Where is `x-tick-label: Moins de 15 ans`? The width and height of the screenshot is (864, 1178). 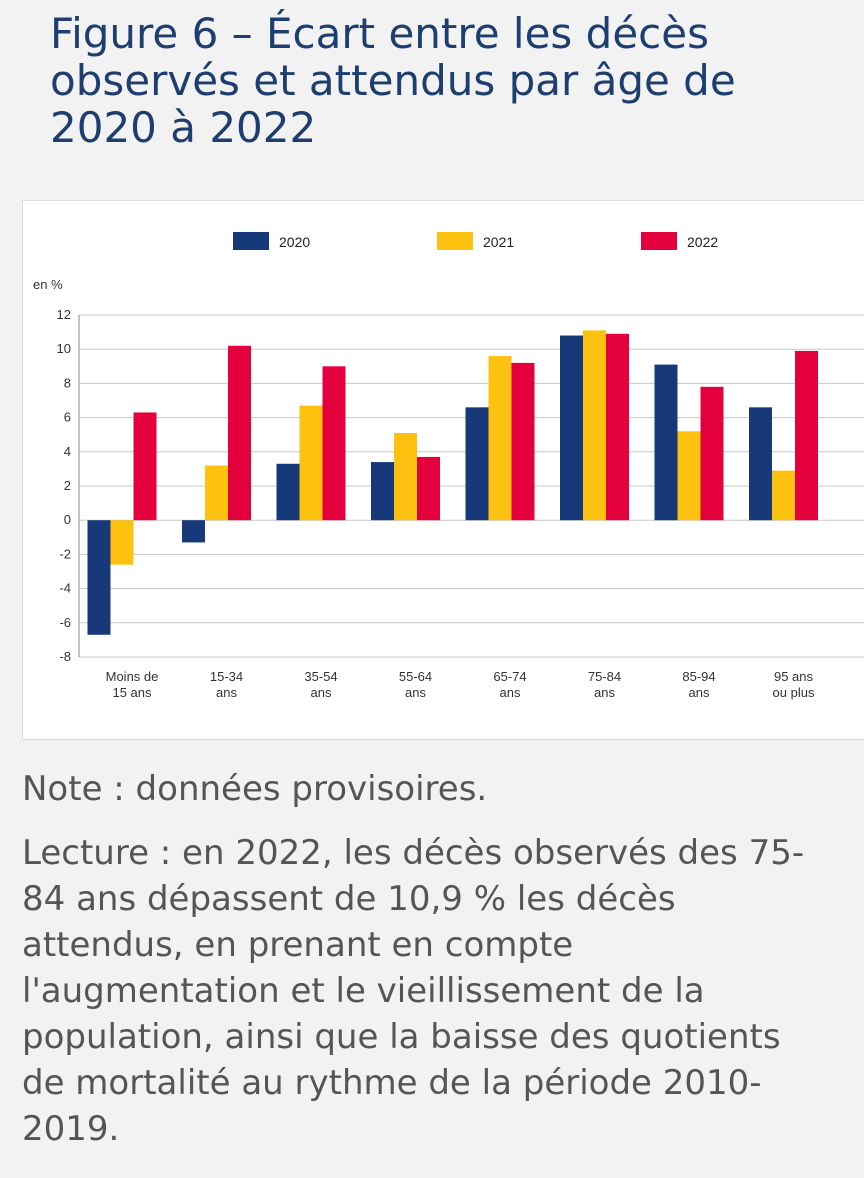 x-tick-label: Moins de 15 ans is located at coordinates (132, 684).